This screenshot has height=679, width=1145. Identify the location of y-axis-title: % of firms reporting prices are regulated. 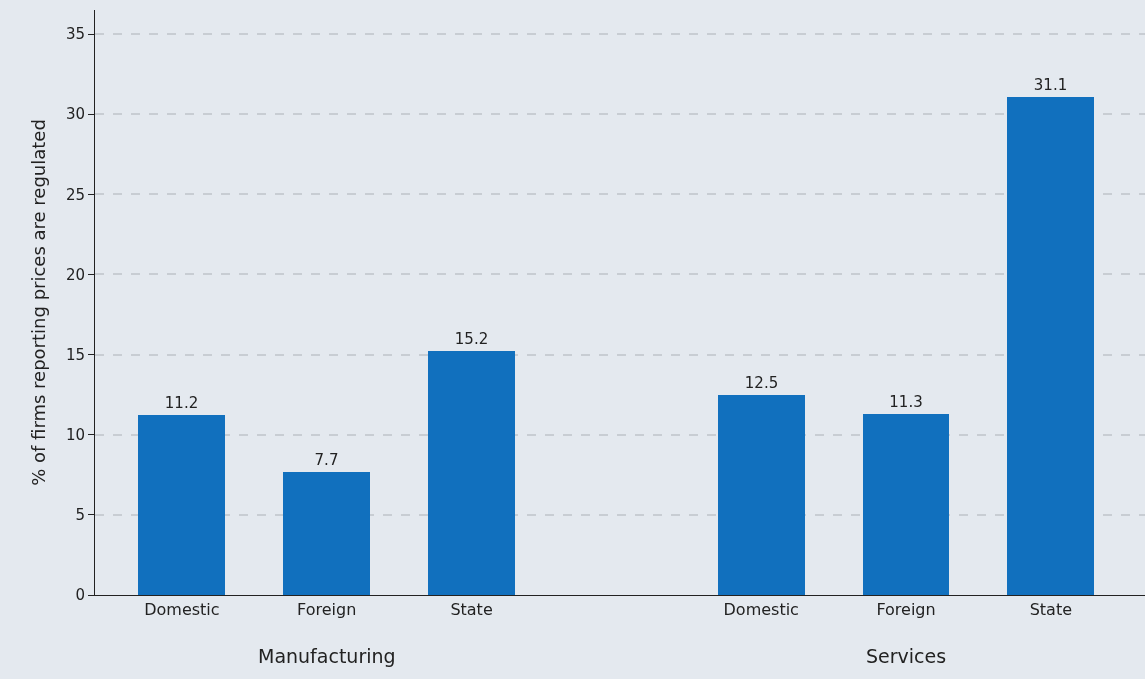
(39, 302).